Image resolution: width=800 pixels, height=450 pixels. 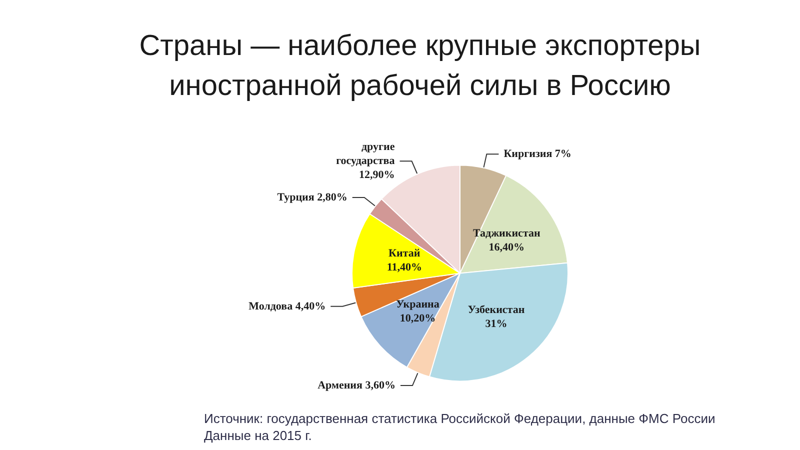 I want to click on slice-label: Узбекистан, so click(x=497, y=310).